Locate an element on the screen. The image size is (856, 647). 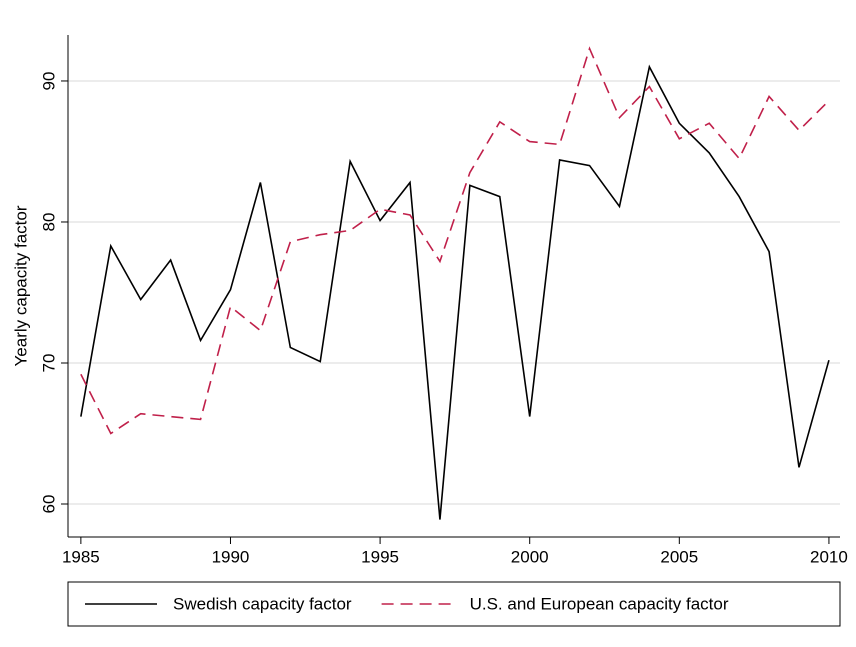
y-tick-label: 90 is located at coordinates (48, 81).